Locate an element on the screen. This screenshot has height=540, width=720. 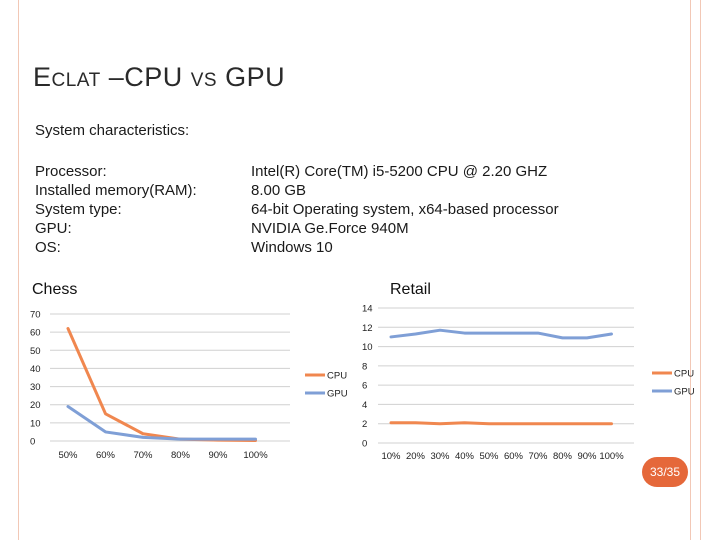
retail-x-tick-label: 100% is located at coordinates (611, 456).